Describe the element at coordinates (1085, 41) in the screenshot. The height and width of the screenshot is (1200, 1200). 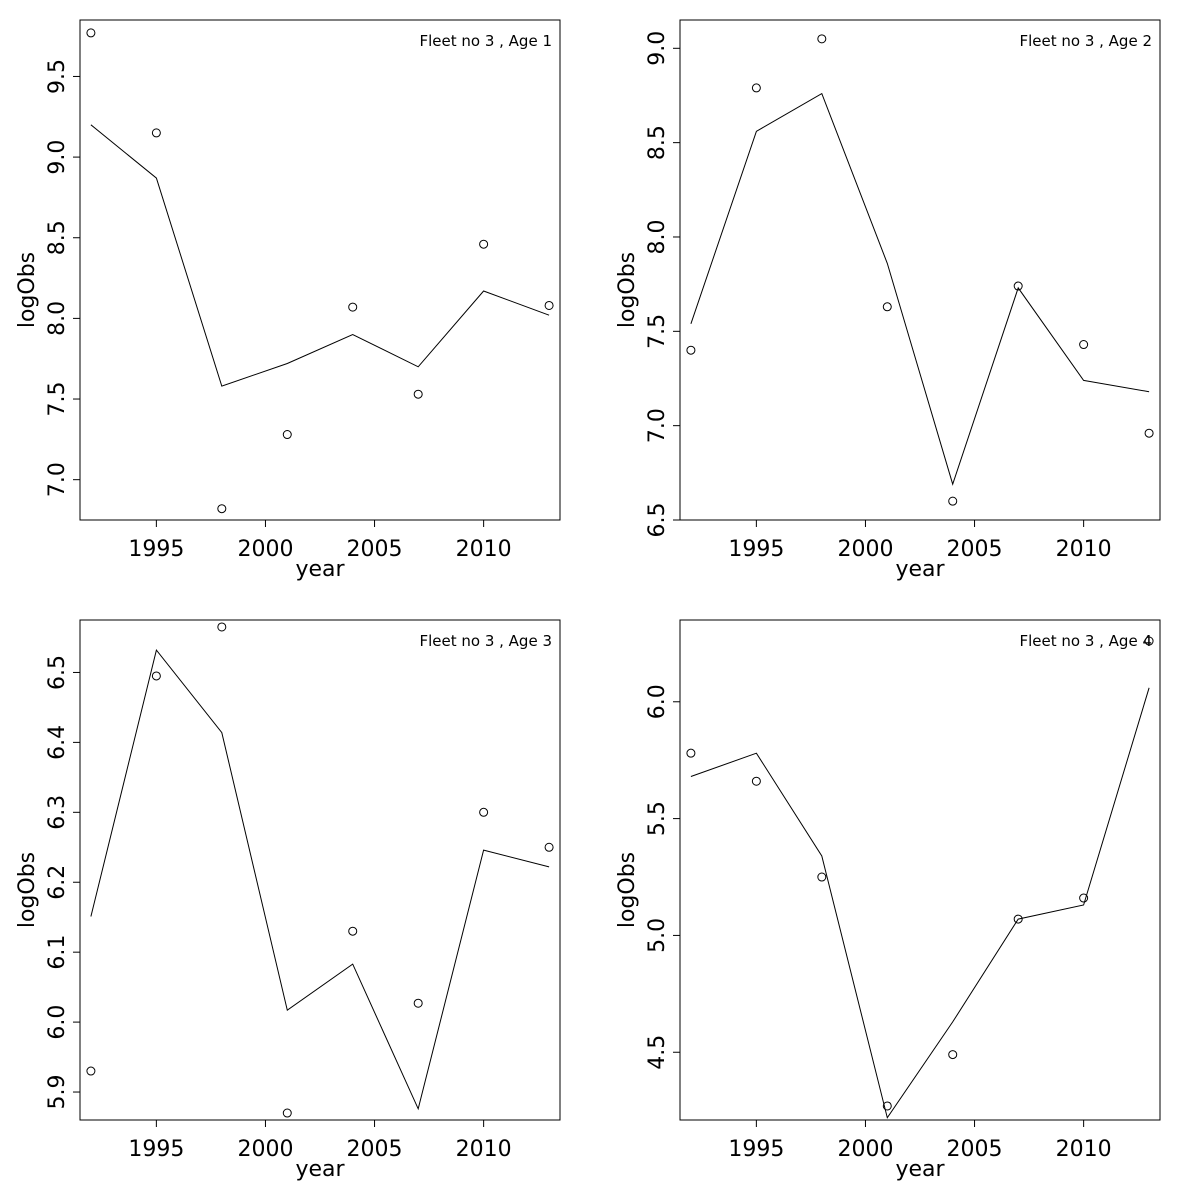
I see `panel-title: Fleet no 3 , Age 2` at that location.